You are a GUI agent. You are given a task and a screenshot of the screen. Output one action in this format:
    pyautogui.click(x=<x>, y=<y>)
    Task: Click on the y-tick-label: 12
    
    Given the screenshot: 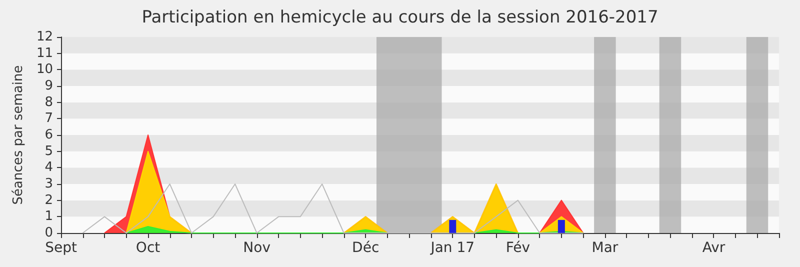 What is the action you would take?
    pyautogui.click(x=44, y=37)
    